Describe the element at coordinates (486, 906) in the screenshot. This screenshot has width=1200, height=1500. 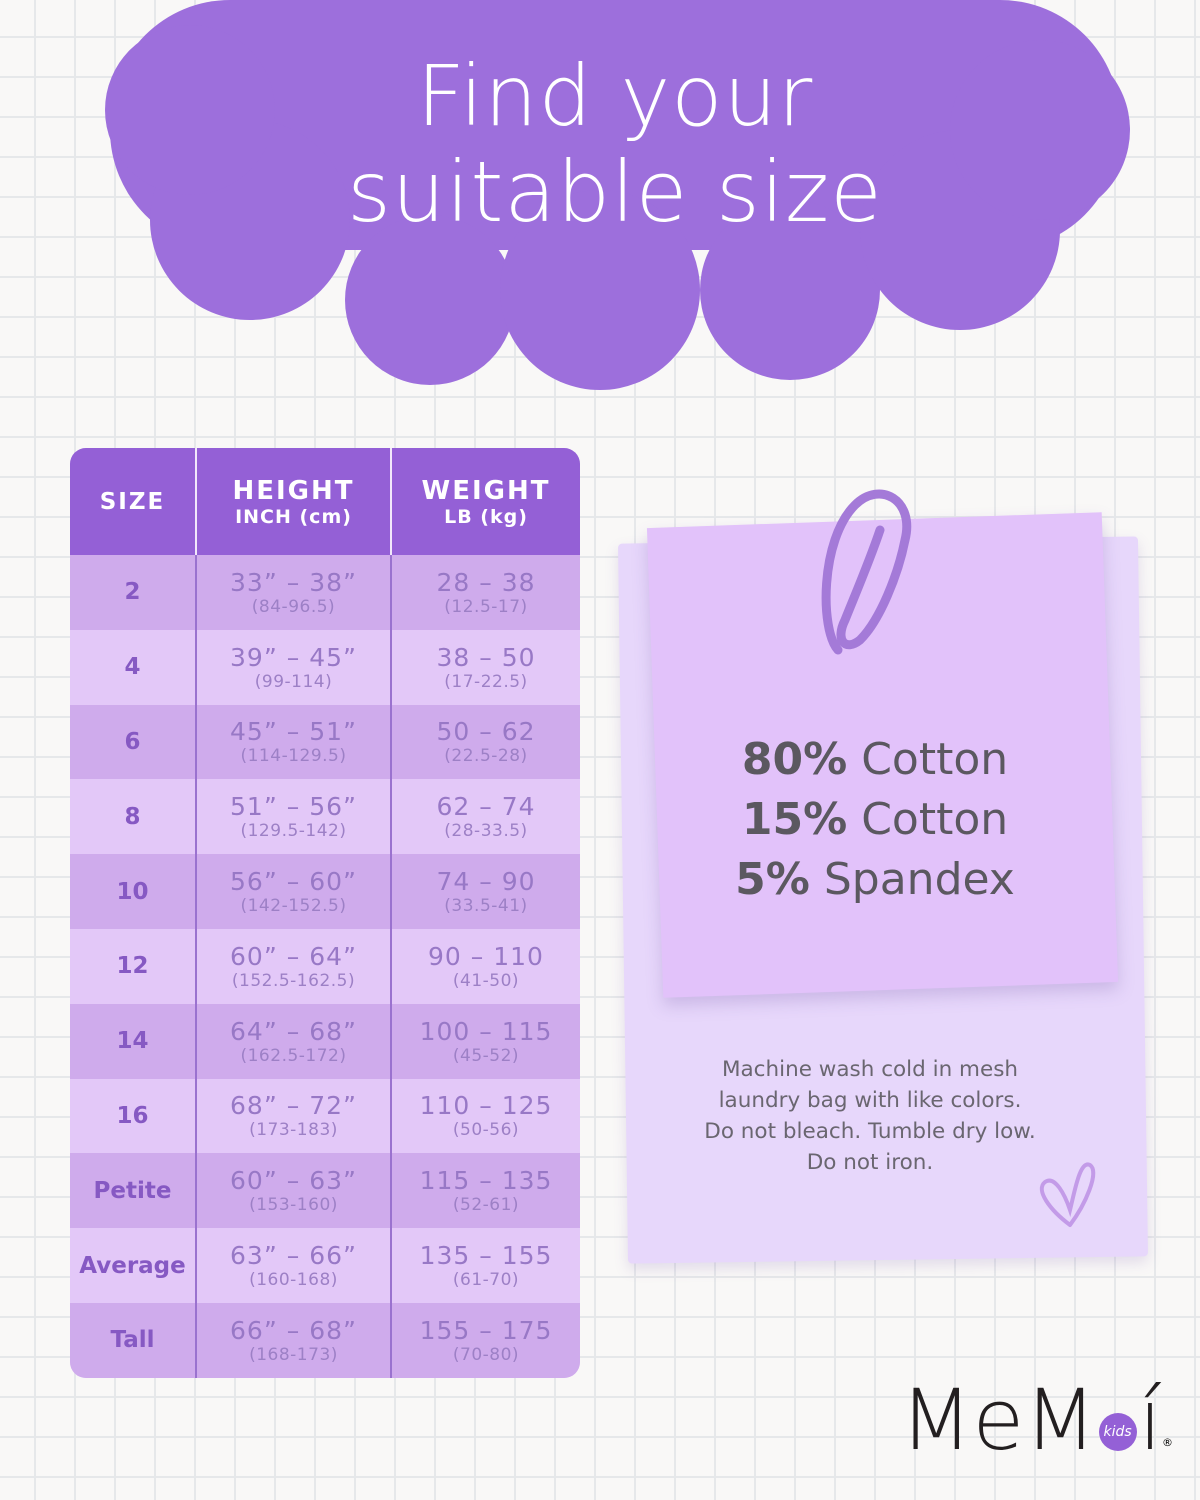
I see `weight-kg: (33.5-41)` at that location.